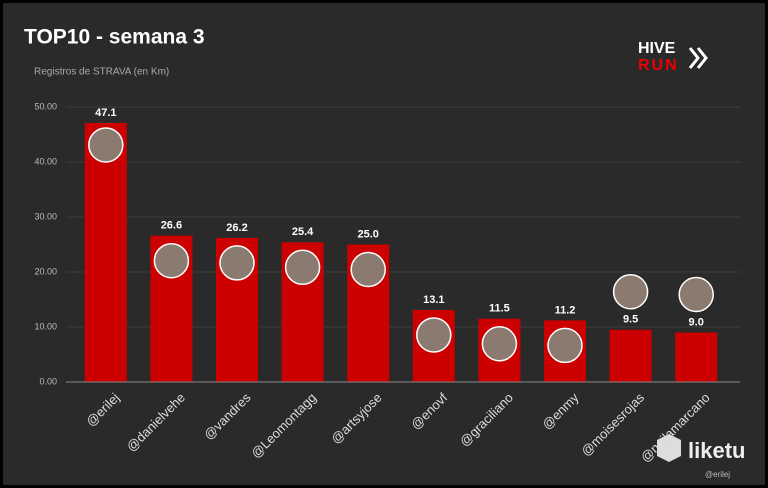 Image resolution: width=768 pixels, height=488 pixels. Describe the element at coordinates (717, 474) in the screenshot. I see `watermark-user: @erilej` at that location.